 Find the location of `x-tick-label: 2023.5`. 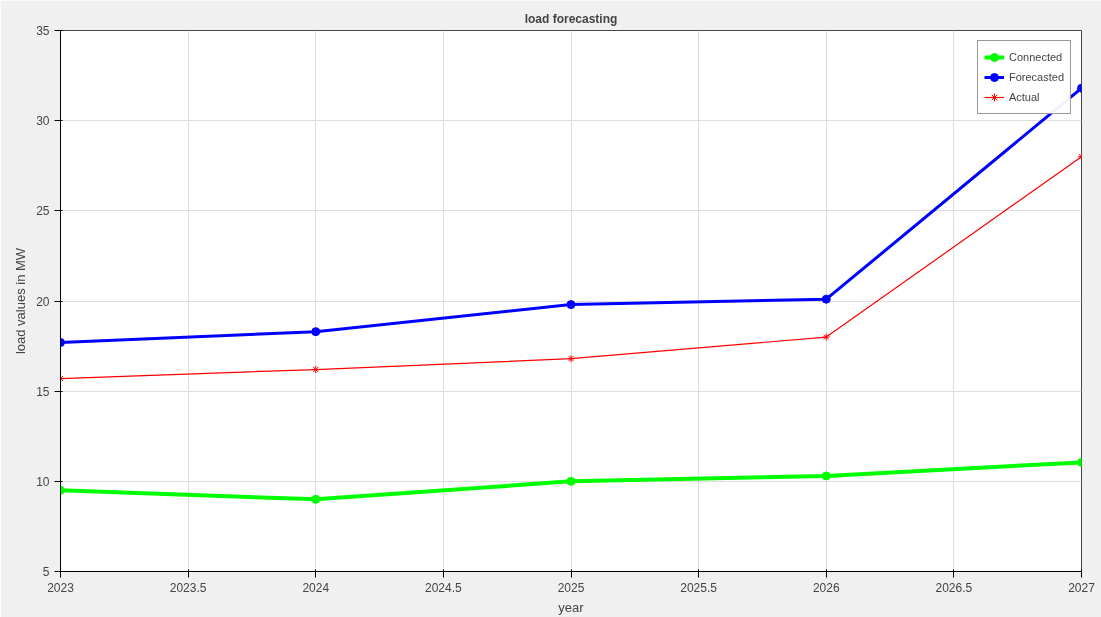

x-tick-label: 2023.5 is located at coordinates (188, 587).